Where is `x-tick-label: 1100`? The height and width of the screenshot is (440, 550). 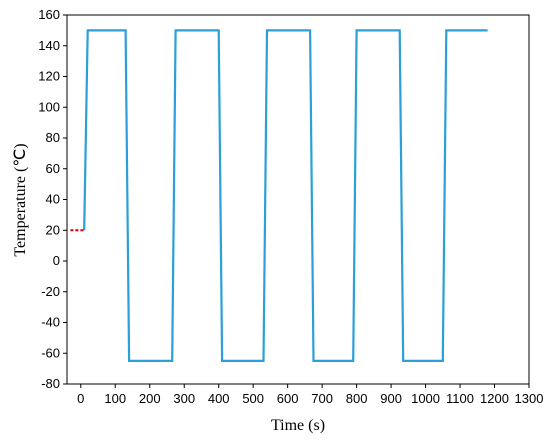 x-tick-label: 1100 is located at coordinates (460, 398).